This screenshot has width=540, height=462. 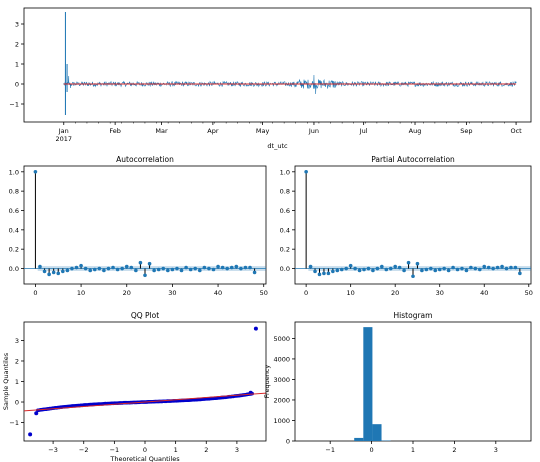 I want to click on x-tick-label: 40, so click(x=218, y=293).